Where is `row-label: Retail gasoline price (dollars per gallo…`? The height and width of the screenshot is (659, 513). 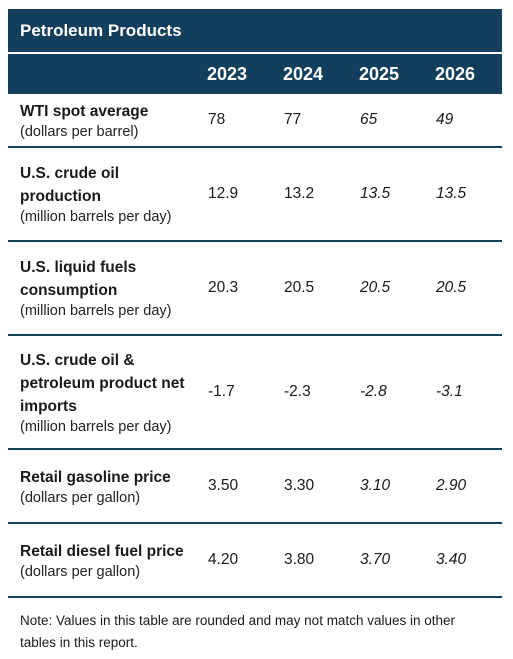 row-label: Retail gasoline price (dollars per gallo… is located at coordinates (103, 486).